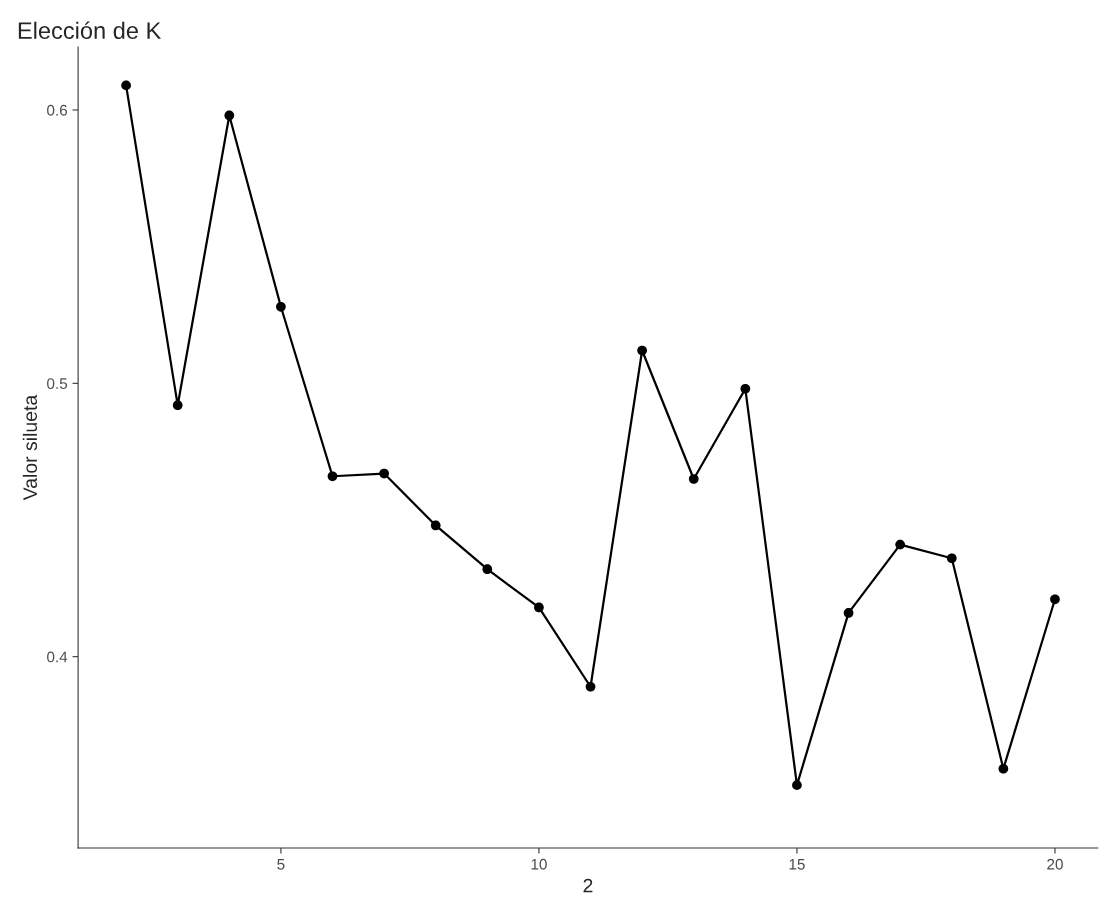  What do you see at coordinates (57, 657) in the screenshot?
I see `y-tick-label: 0.4` at bounding box center [57, 657].